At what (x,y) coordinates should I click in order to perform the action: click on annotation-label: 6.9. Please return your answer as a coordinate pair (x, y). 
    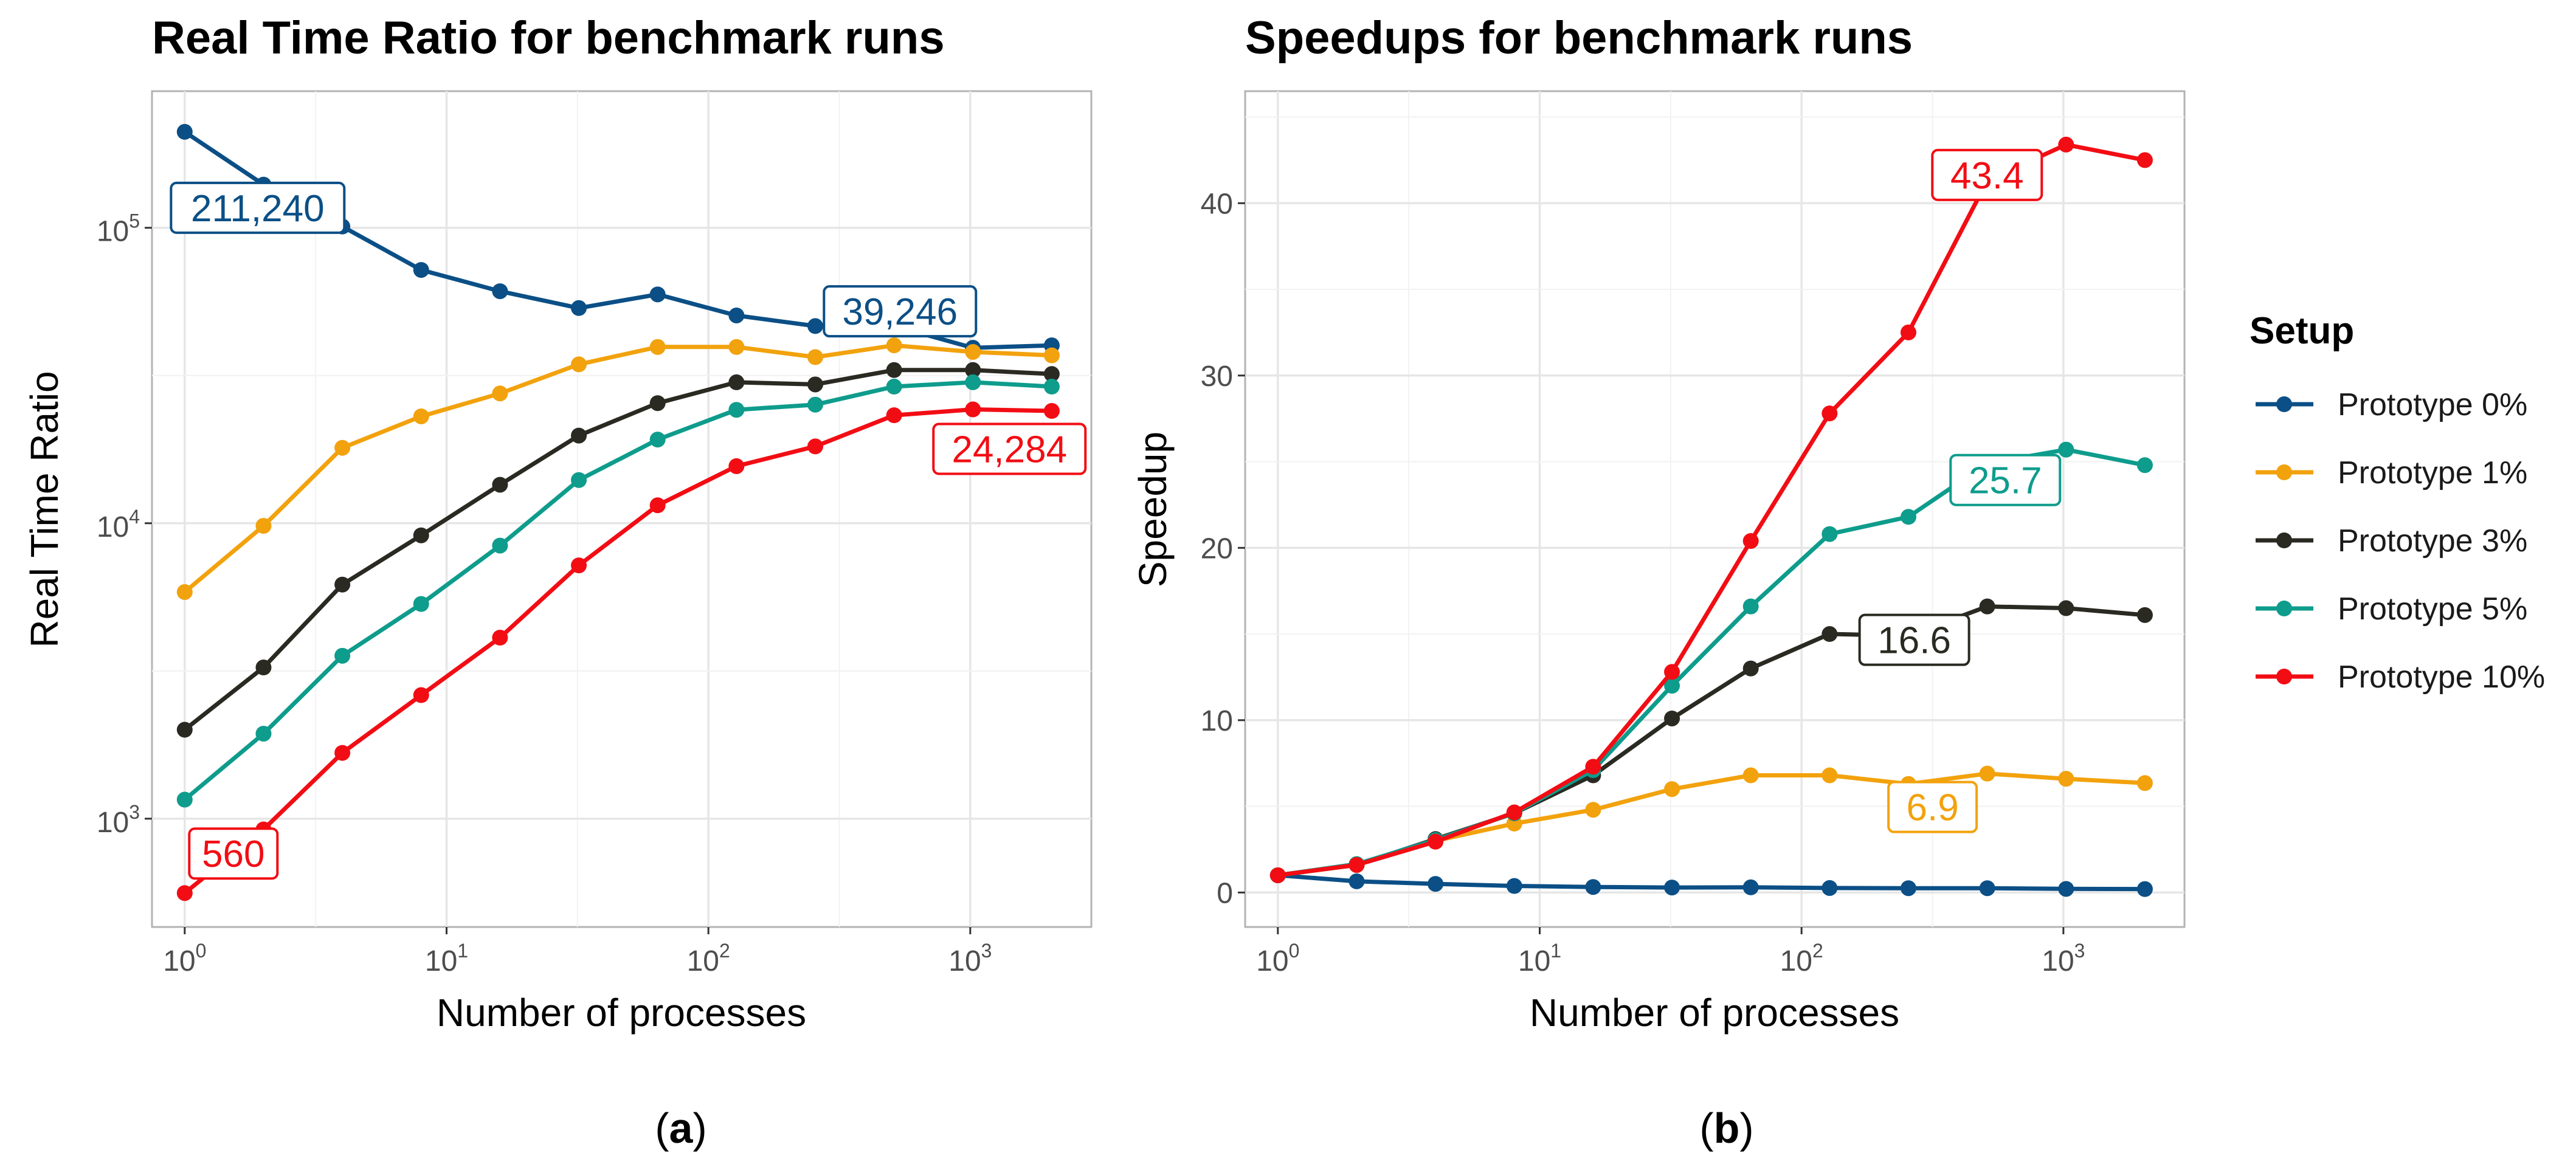
    Looking at the image, I should click on (1933, 808).